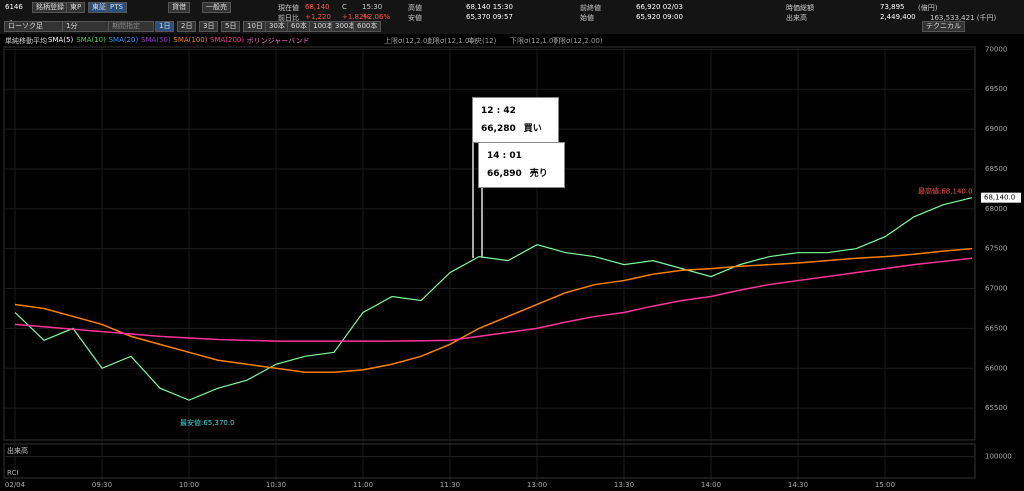 Image resolution: width=1024 pixels, height=491 pixels. What do you see at coordinates (50, 7) in the screenshot?
I see `header-button: 銘柄登録` at bounding box center [50, 7].